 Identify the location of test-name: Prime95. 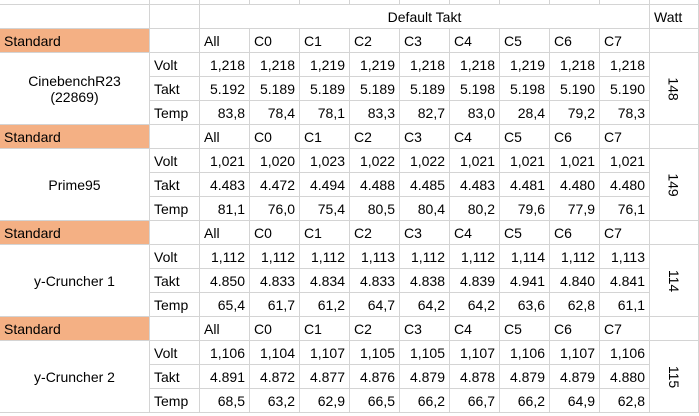
(75, 185).